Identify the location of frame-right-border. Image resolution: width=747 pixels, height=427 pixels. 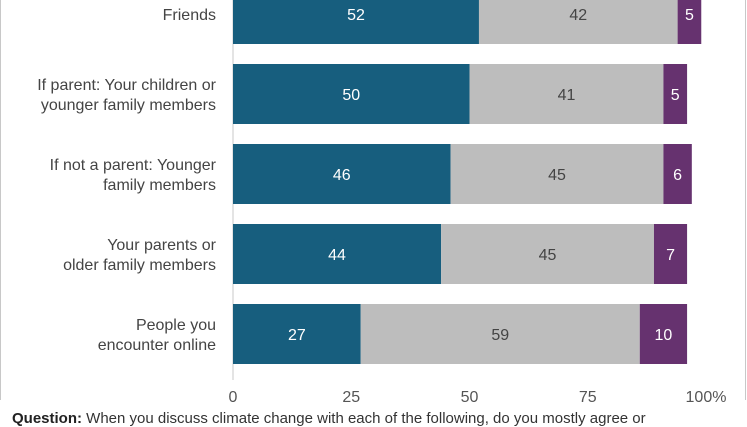
(745, 200).